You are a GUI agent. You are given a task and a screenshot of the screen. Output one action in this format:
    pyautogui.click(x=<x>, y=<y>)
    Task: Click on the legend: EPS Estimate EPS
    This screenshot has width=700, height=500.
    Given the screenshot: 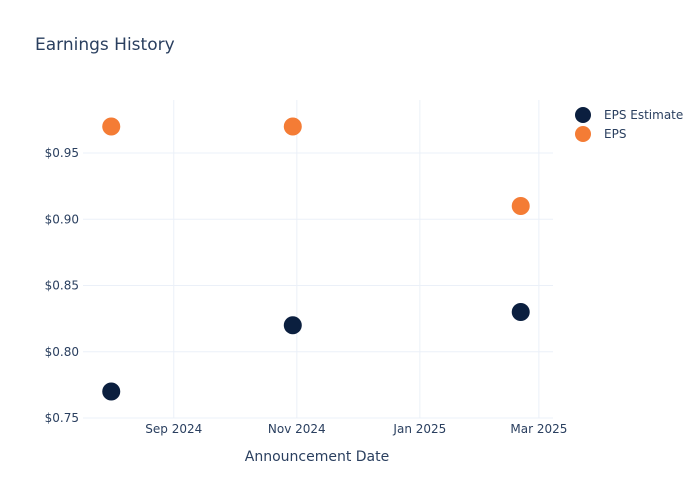 What is the action you would take?
    pyautogui.click(x=629, y=124)
    